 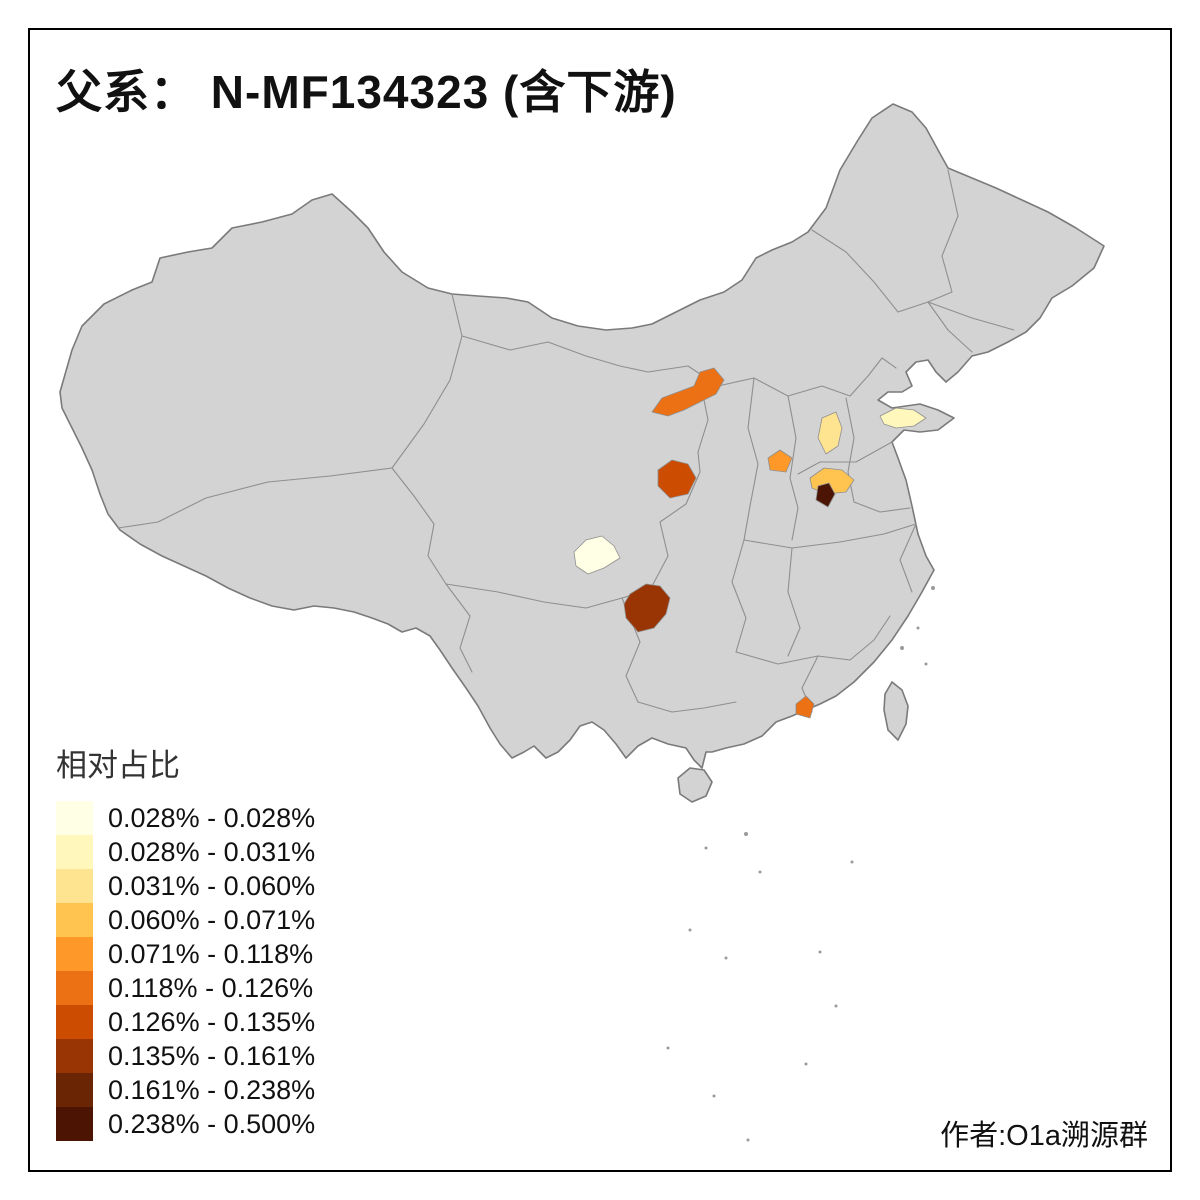 I want to click on islands, so click(x=800, y=864).